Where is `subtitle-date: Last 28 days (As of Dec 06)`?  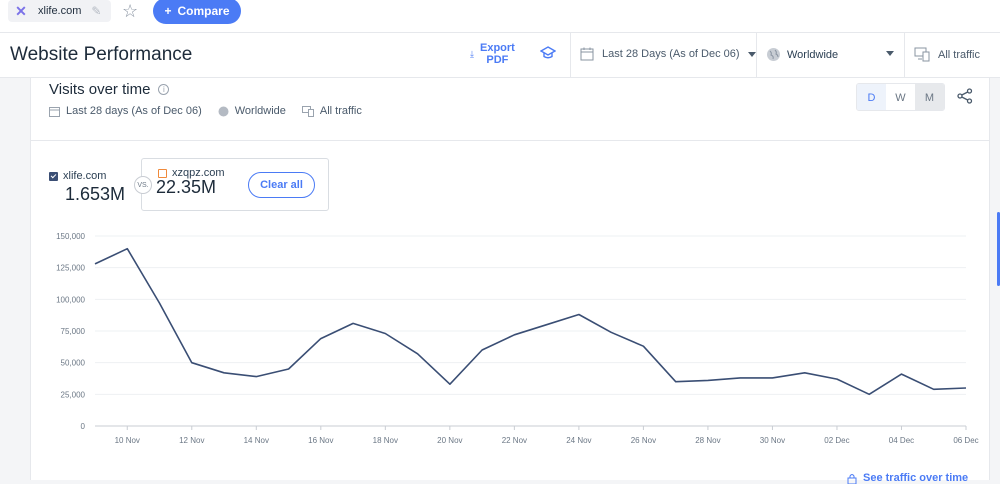
subtitle-date: Last 28 days (As of Dec 06) is located at coordinates (134, 111).